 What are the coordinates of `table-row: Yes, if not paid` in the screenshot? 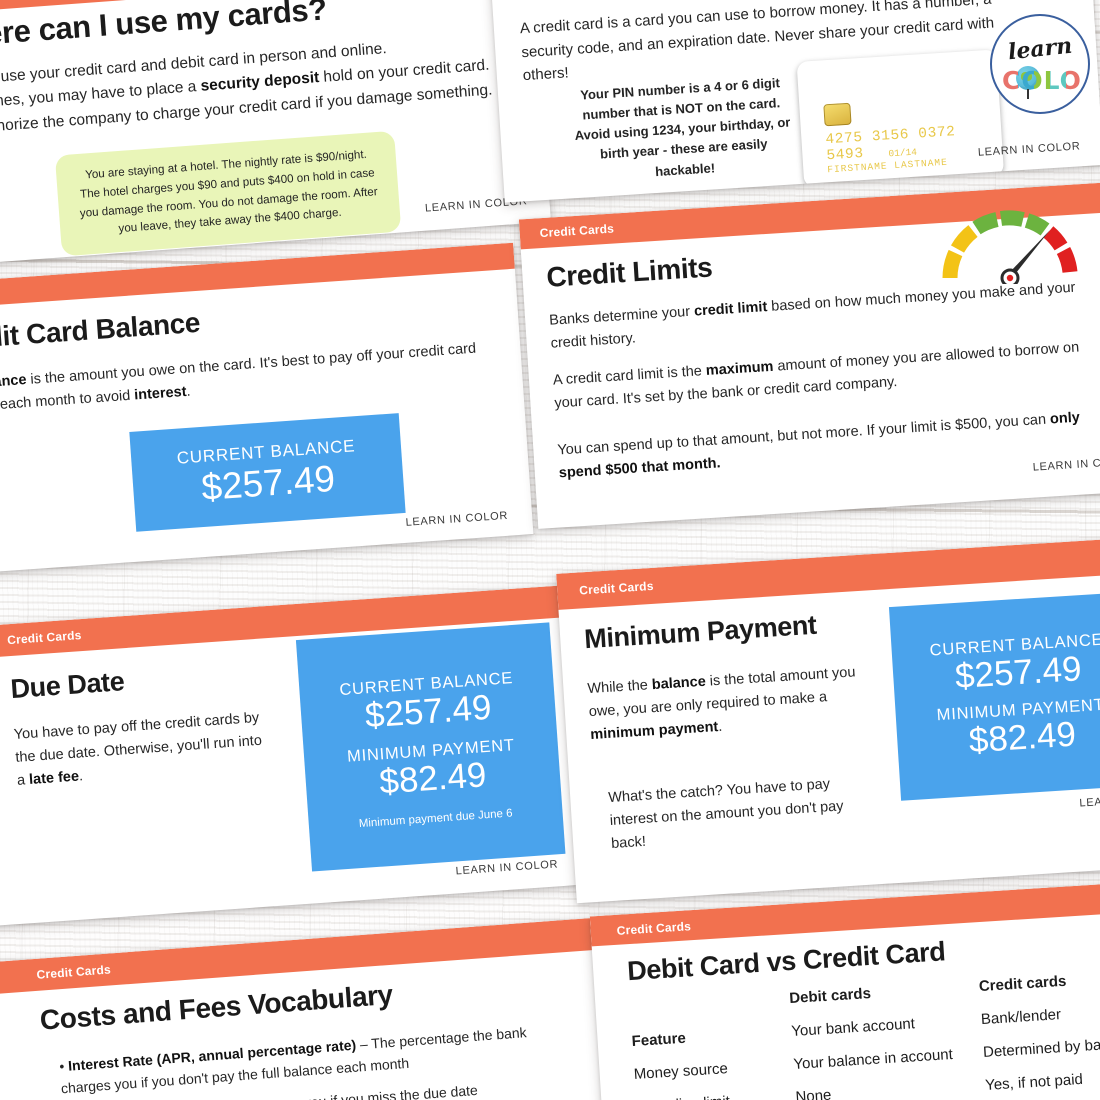 It's located at (1034, 1082).